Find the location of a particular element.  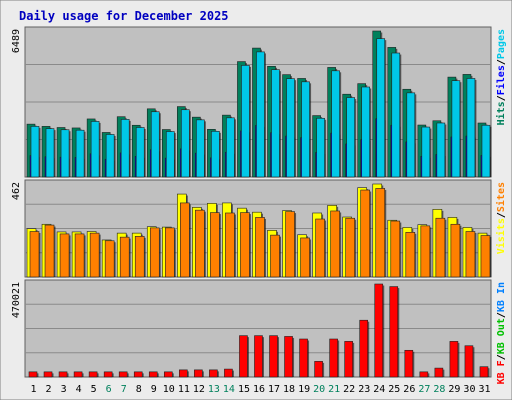

legend-entry: KB In is located at coordinates (501, 297).